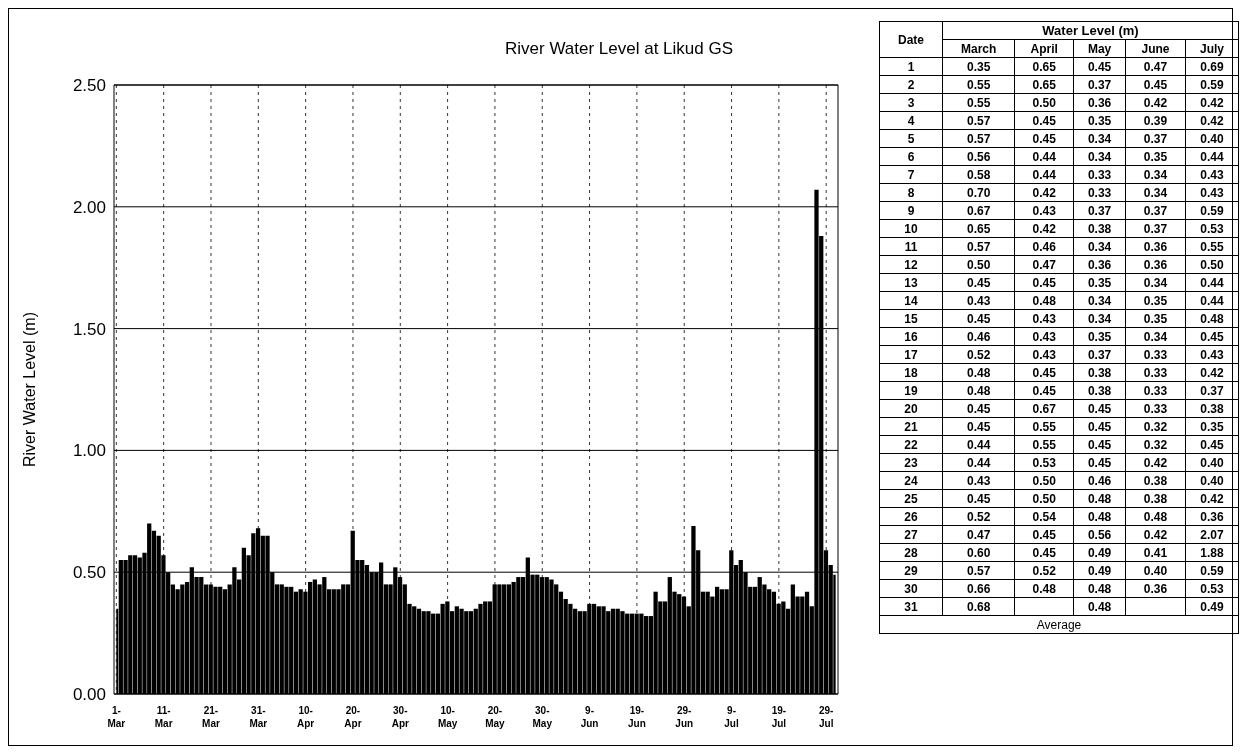 The height and width of the screenshot is (754, 1241). Describe the element at coordinates (911, 84) in the screenshot. I see `y-tick-label: 2` at that location.